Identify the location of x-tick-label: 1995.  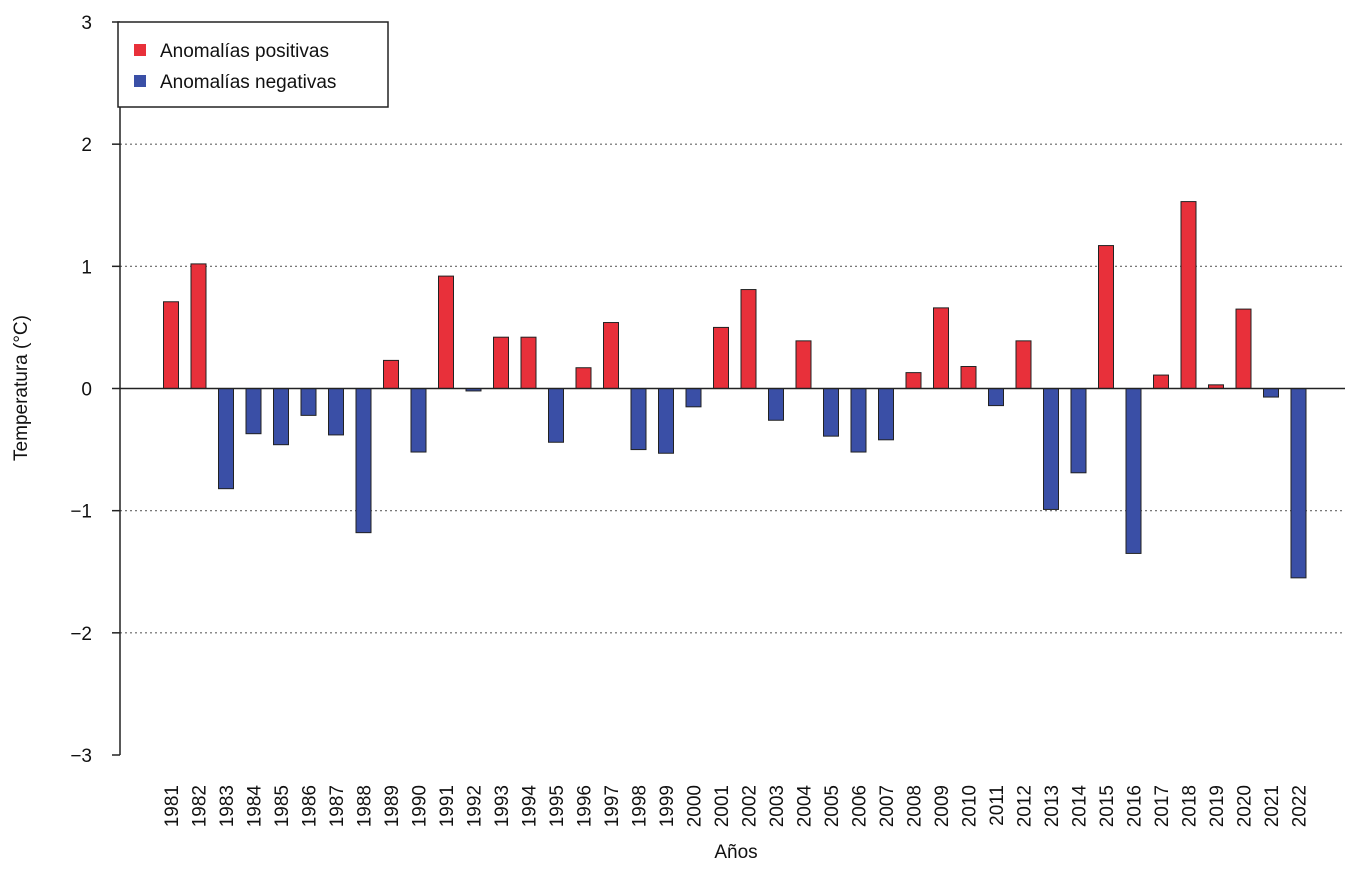
(557, 806).